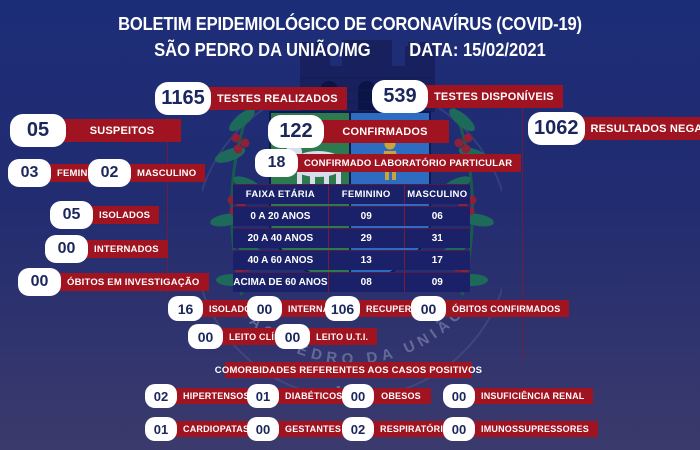  What do you see at coordinates (407, 163) in the screenshot?
I see `stat-label: CONFIRMADO LABORATÓRIO PARTICULAR` at bounding box center [407, 163].